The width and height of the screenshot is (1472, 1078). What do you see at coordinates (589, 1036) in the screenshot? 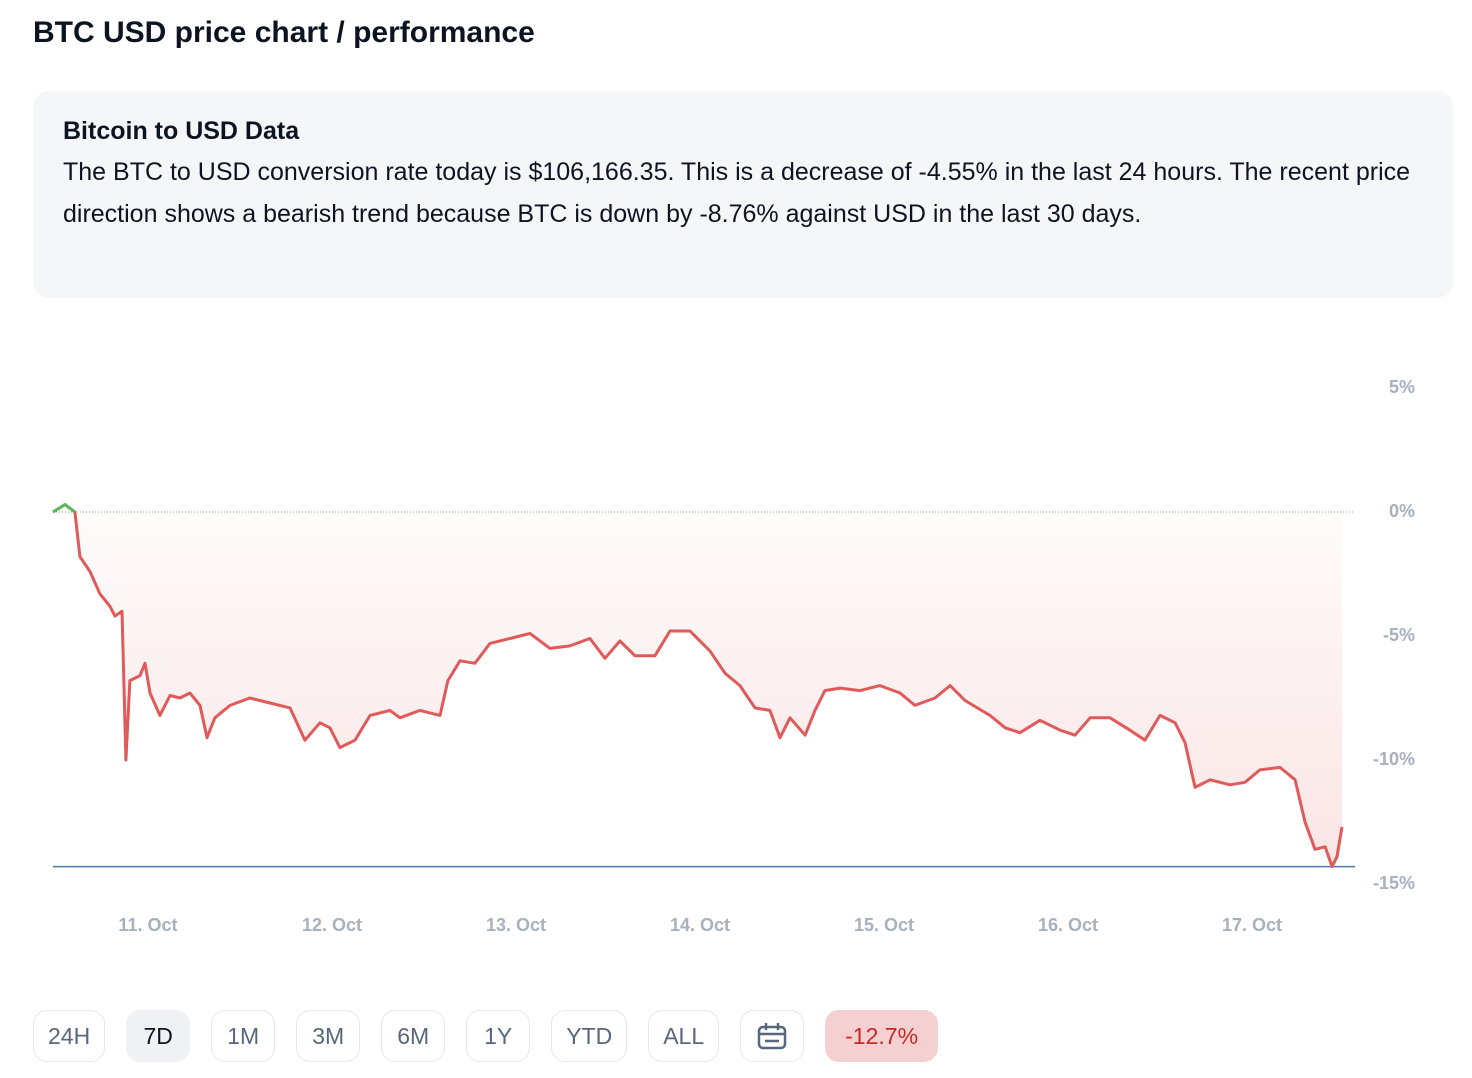
I see `range-button: YTD` at bounding box center [589, 1036].